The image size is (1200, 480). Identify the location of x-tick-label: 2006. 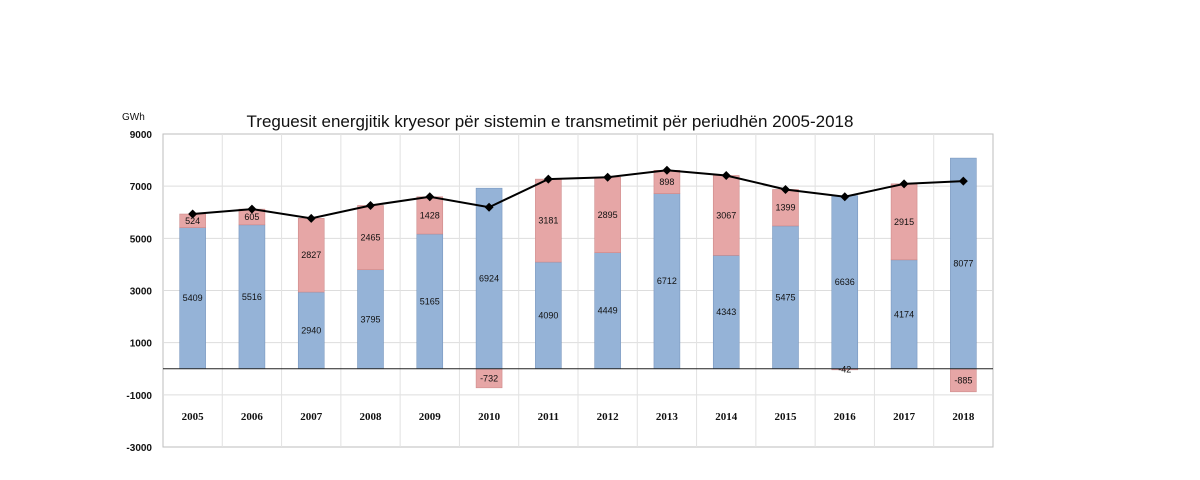
(252, 417).